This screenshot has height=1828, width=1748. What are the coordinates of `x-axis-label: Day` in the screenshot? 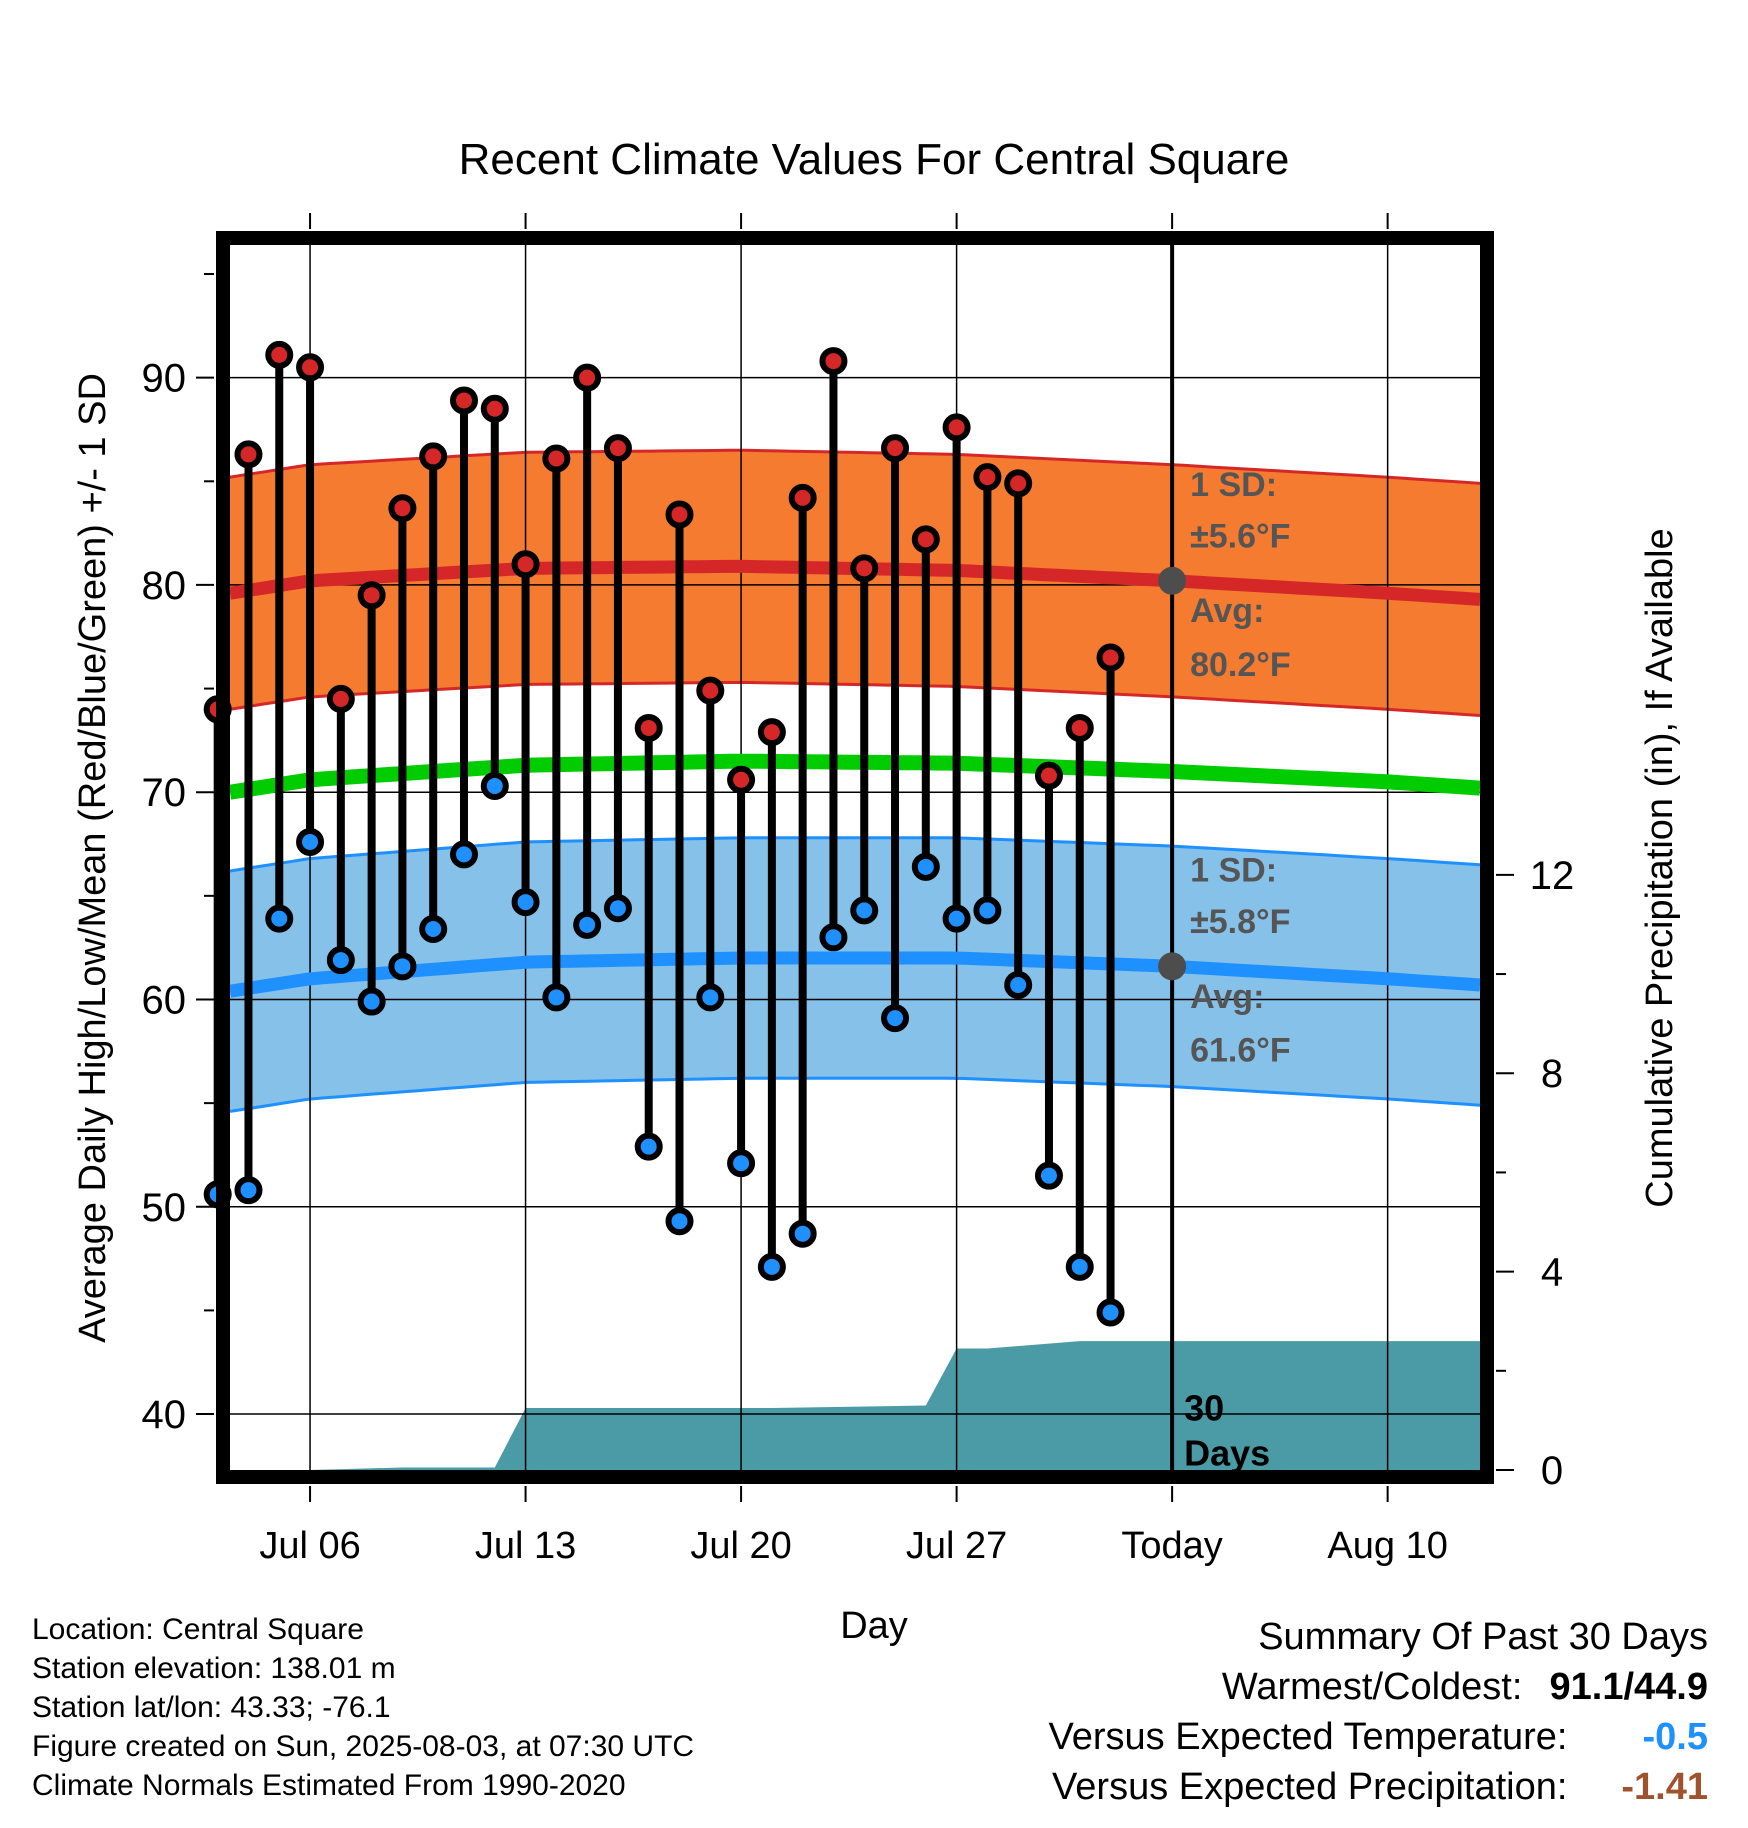 It's located at (874, 1626).